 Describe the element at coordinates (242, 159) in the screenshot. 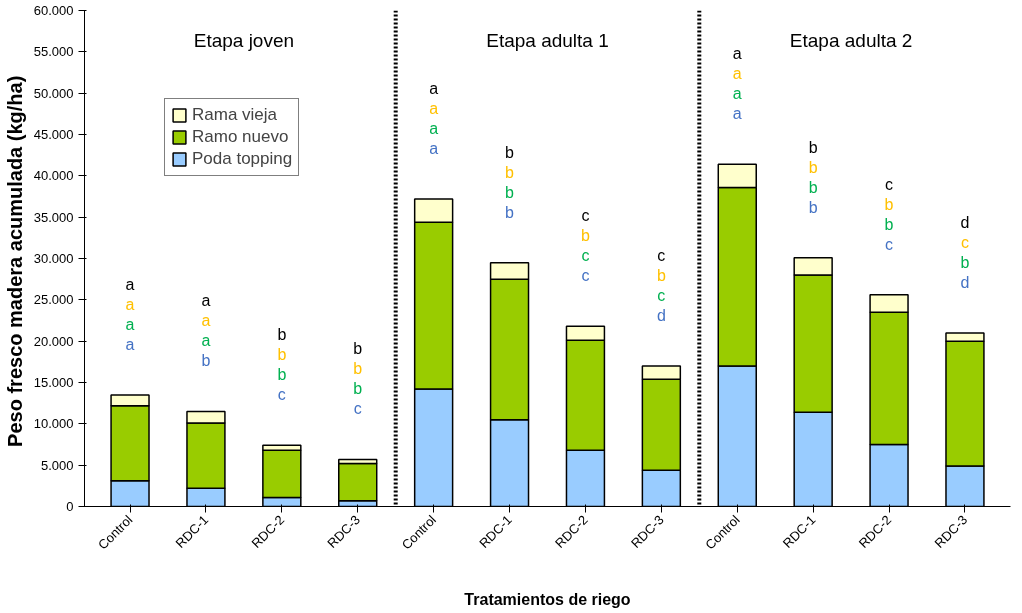

I see `legend-label: Poda topping` at that location.